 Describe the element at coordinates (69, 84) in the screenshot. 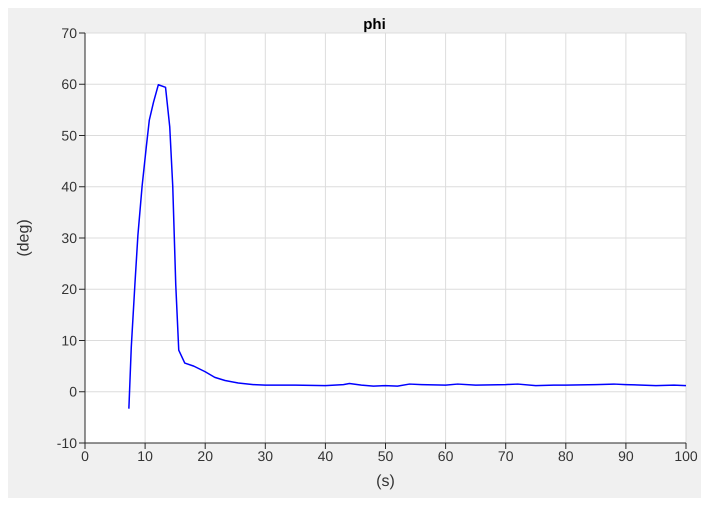

I see `y-tick-label: 60` at that location.